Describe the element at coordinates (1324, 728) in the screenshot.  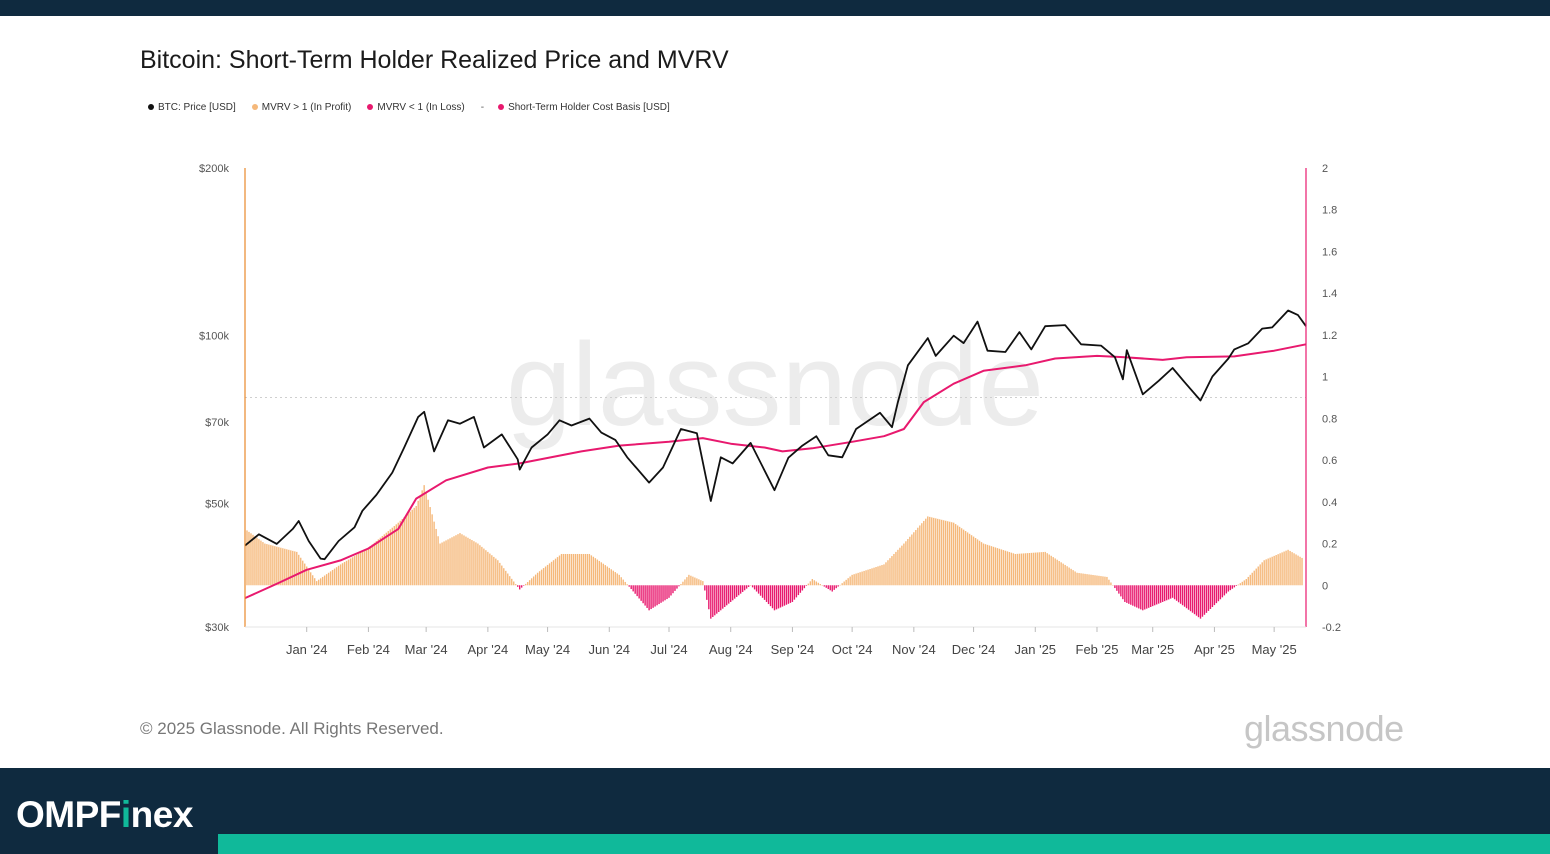
I see `glassnode-wordmark: glassnode` at that location.